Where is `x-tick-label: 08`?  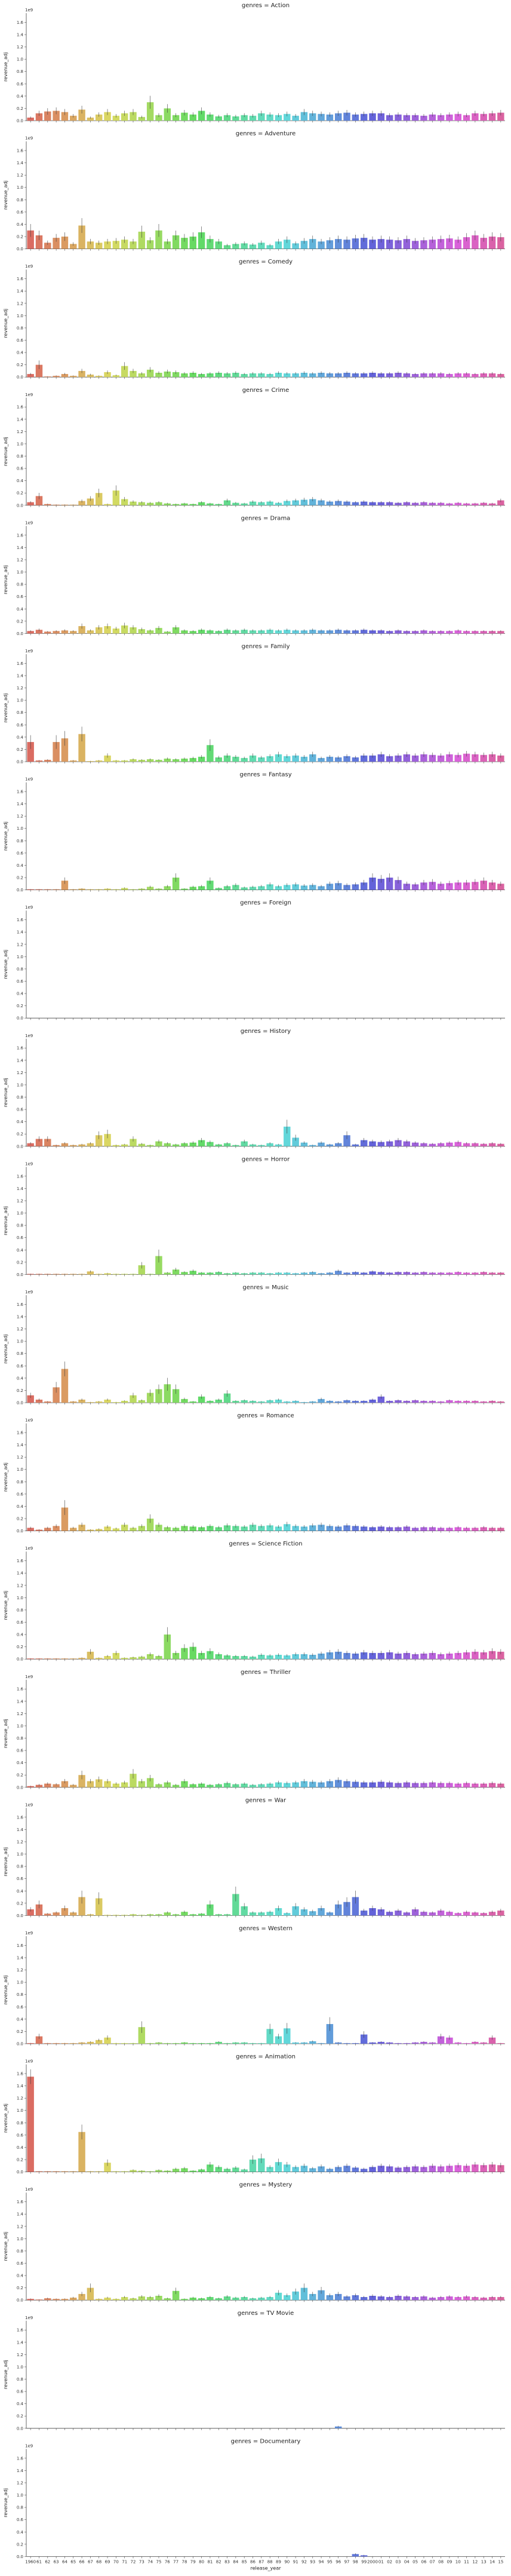 x-tick-label: 08 is located at coordinates (441, 2562).